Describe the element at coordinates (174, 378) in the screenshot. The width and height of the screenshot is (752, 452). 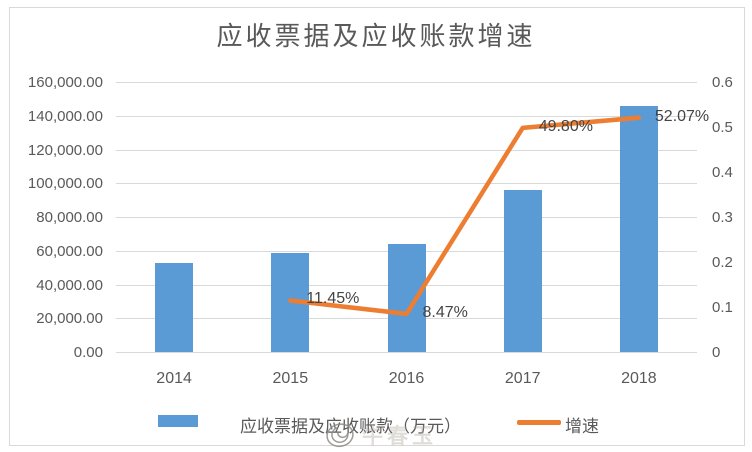
I see `x-axis-label-2014: 2014` at that location.